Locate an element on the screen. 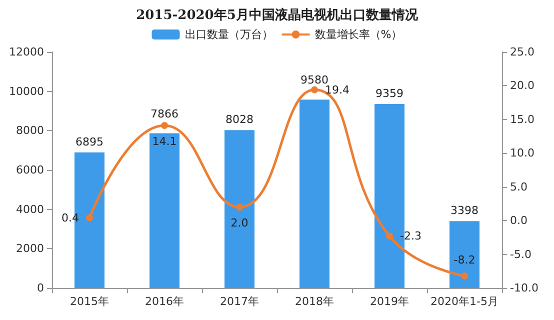 This screenshot has width=554, height=320. data-label: 7866 is located at coordinates (164, 113).